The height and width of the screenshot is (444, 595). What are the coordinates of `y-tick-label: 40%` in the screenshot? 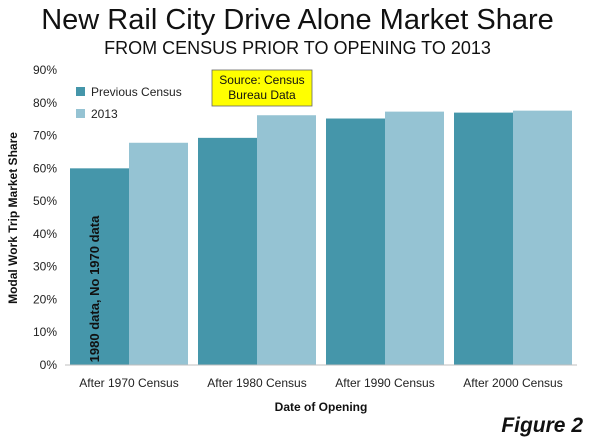 It's located at (45, 234).